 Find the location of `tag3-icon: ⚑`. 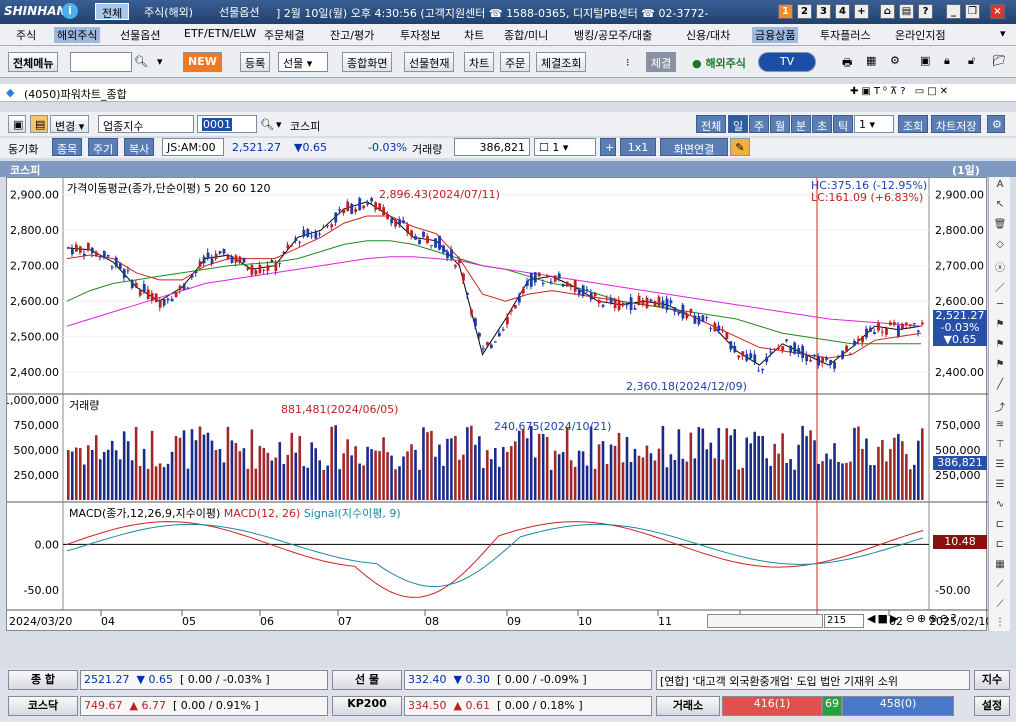

tag3-icon: ⚑ is located at coordinates (1000, 364).